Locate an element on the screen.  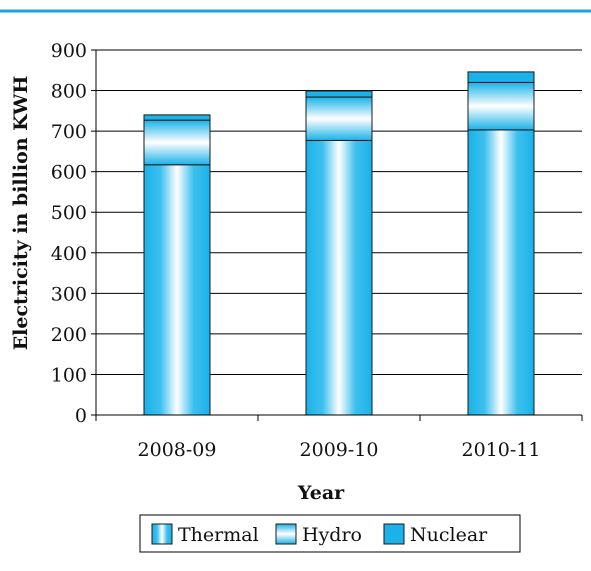
y-tick-label: 100 is located at coordinates (69, 375).